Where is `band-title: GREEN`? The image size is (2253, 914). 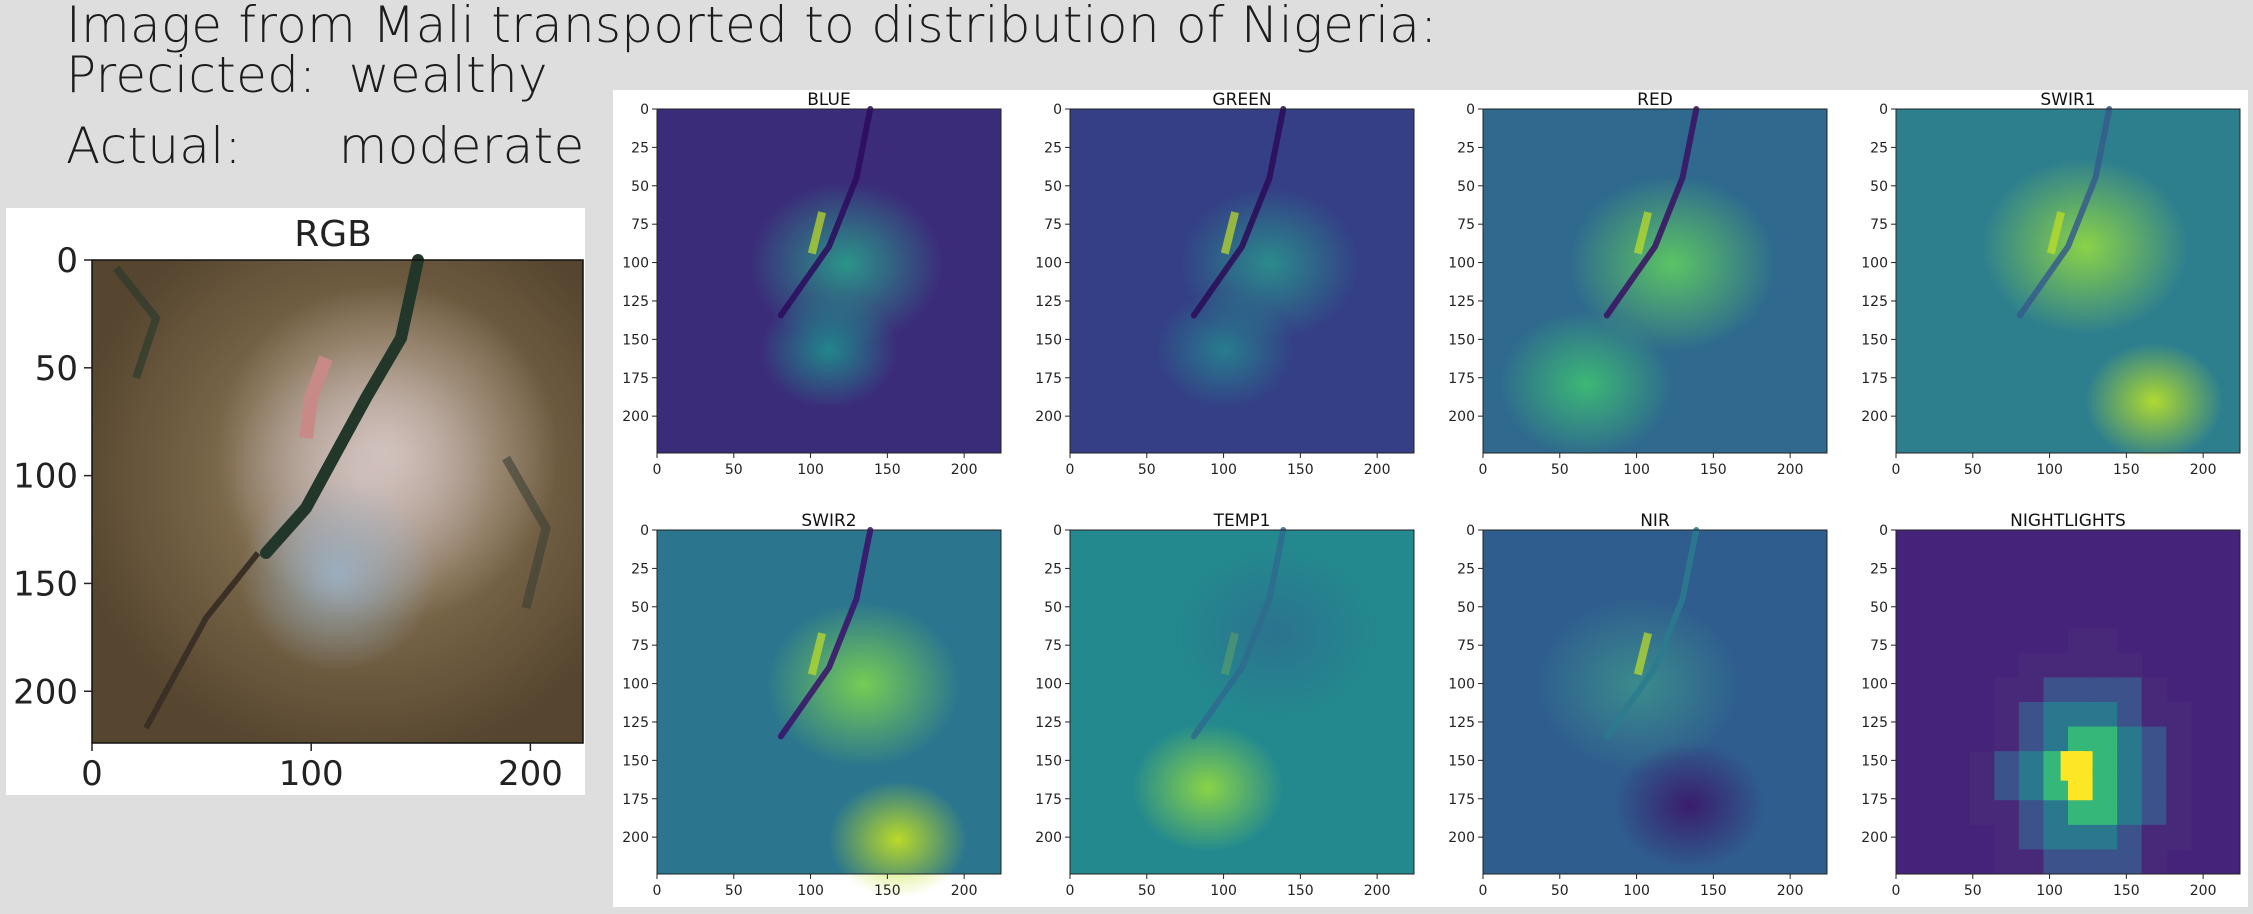
band-title: GREEN is located at coordinates (1241, 100).